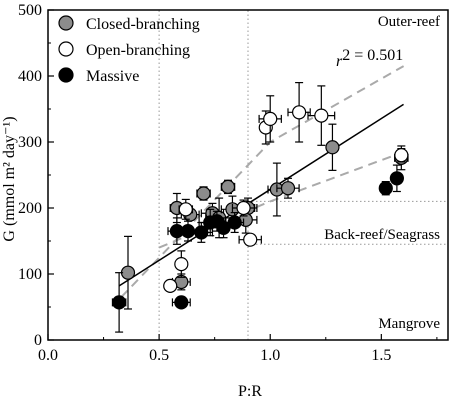  I want to click on y-tick-label-5: 500, so click(30, 10).